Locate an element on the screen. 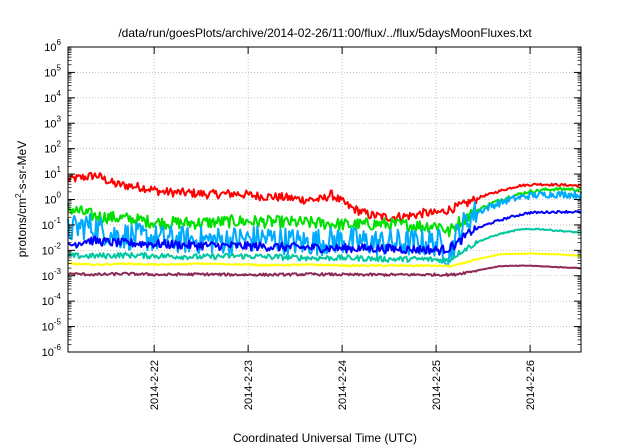 Image resolution: width=640 pixels, height=448 pixels. x-tick-label: 2014-2-22 is located at coordinates (155, 385).